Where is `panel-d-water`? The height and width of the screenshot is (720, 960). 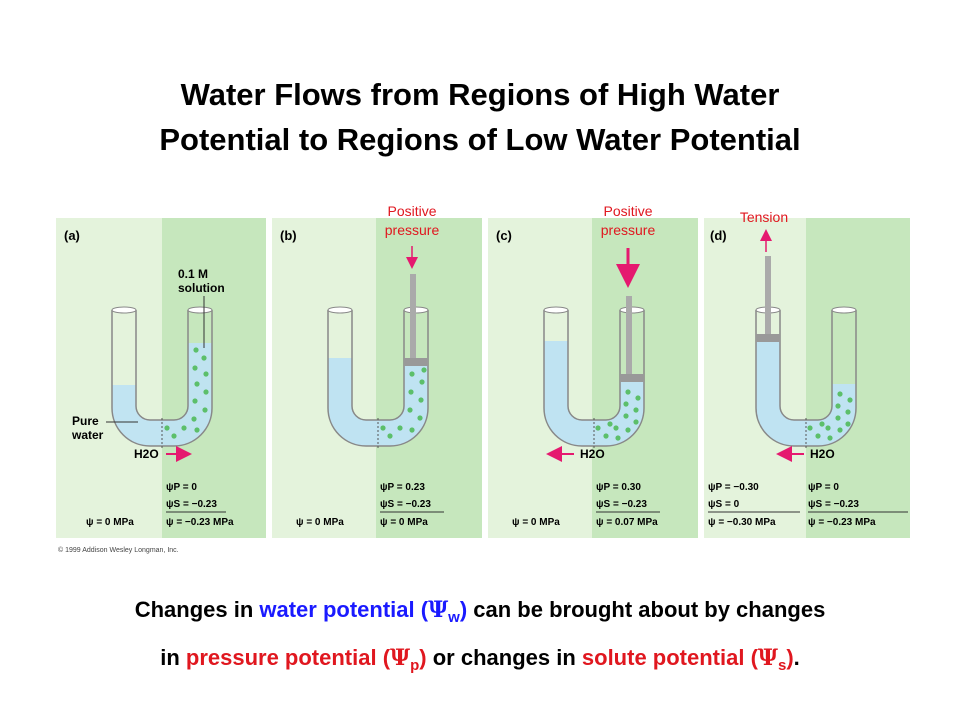 panel-d-water is located at coordinates (806, 394).